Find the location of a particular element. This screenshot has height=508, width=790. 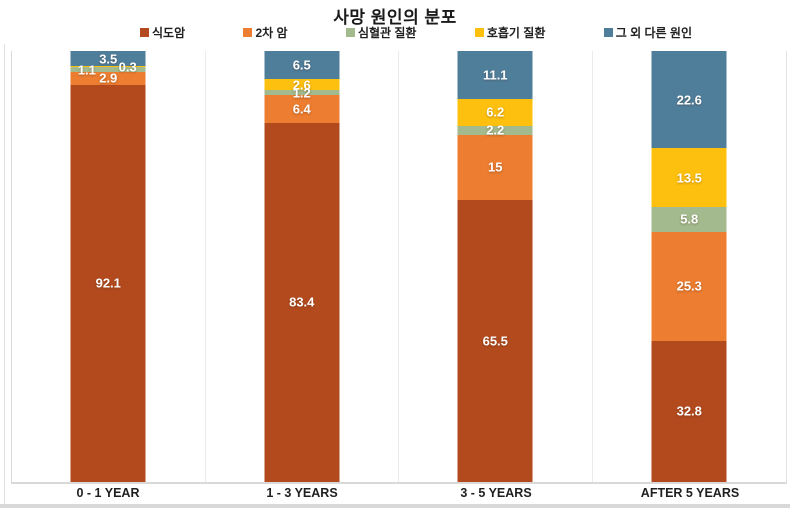

bar-segment: 11.1 is located at coordinates (495, 75).